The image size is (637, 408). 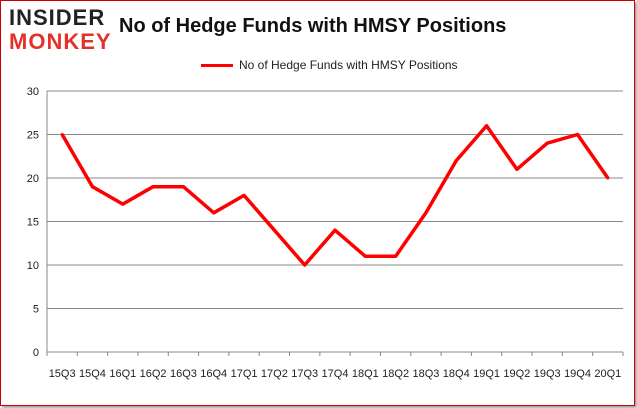 What do you see at coordinates (33, 266) in the screenshot?
I see `y-tick-label: 10` at bounding box center [33, 266].